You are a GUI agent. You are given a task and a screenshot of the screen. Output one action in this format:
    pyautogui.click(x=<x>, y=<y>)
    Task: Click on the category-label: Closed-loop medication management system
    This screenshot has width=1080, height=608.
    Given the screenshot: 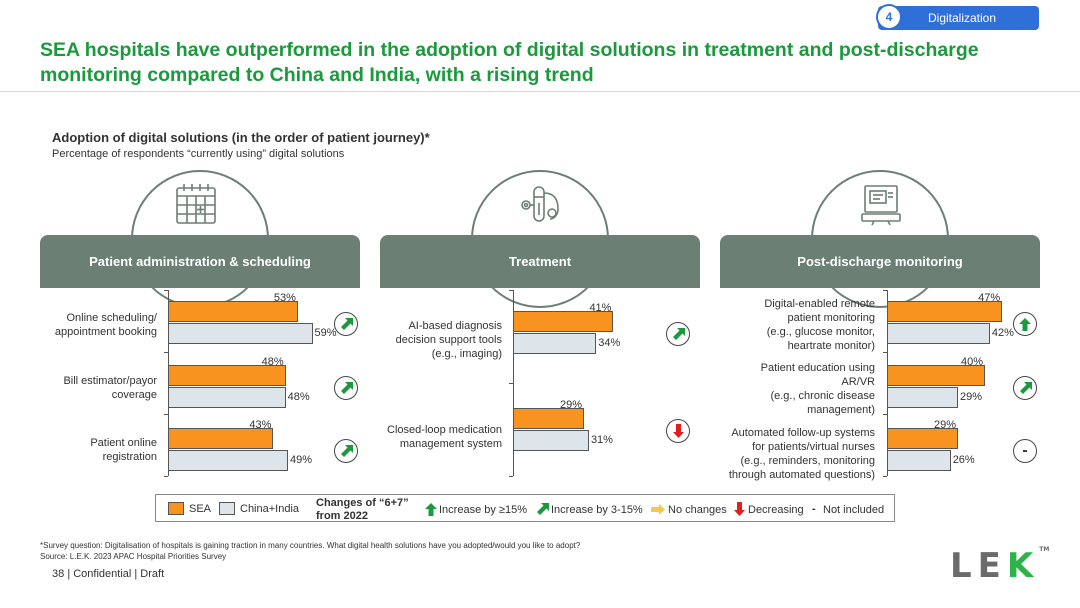 What is the action you would take?
    pyautogui.click(x=444, y=437)
    